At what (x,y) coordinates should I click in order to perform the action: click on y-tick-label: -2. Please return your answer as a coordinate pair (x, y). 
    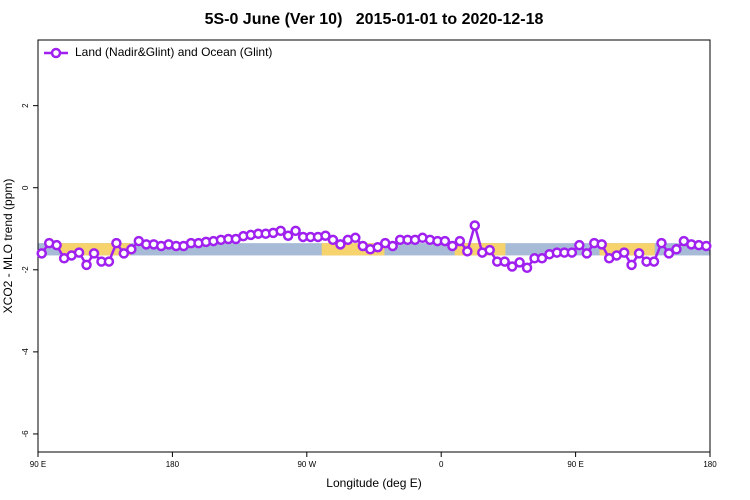
    Looking at the image, I should click on (25, 270).